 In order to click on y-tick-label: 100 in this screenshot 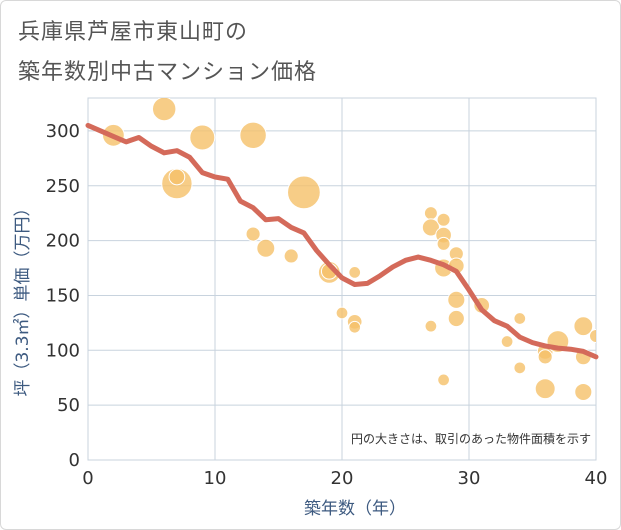, I will do `click(63, 350)`.